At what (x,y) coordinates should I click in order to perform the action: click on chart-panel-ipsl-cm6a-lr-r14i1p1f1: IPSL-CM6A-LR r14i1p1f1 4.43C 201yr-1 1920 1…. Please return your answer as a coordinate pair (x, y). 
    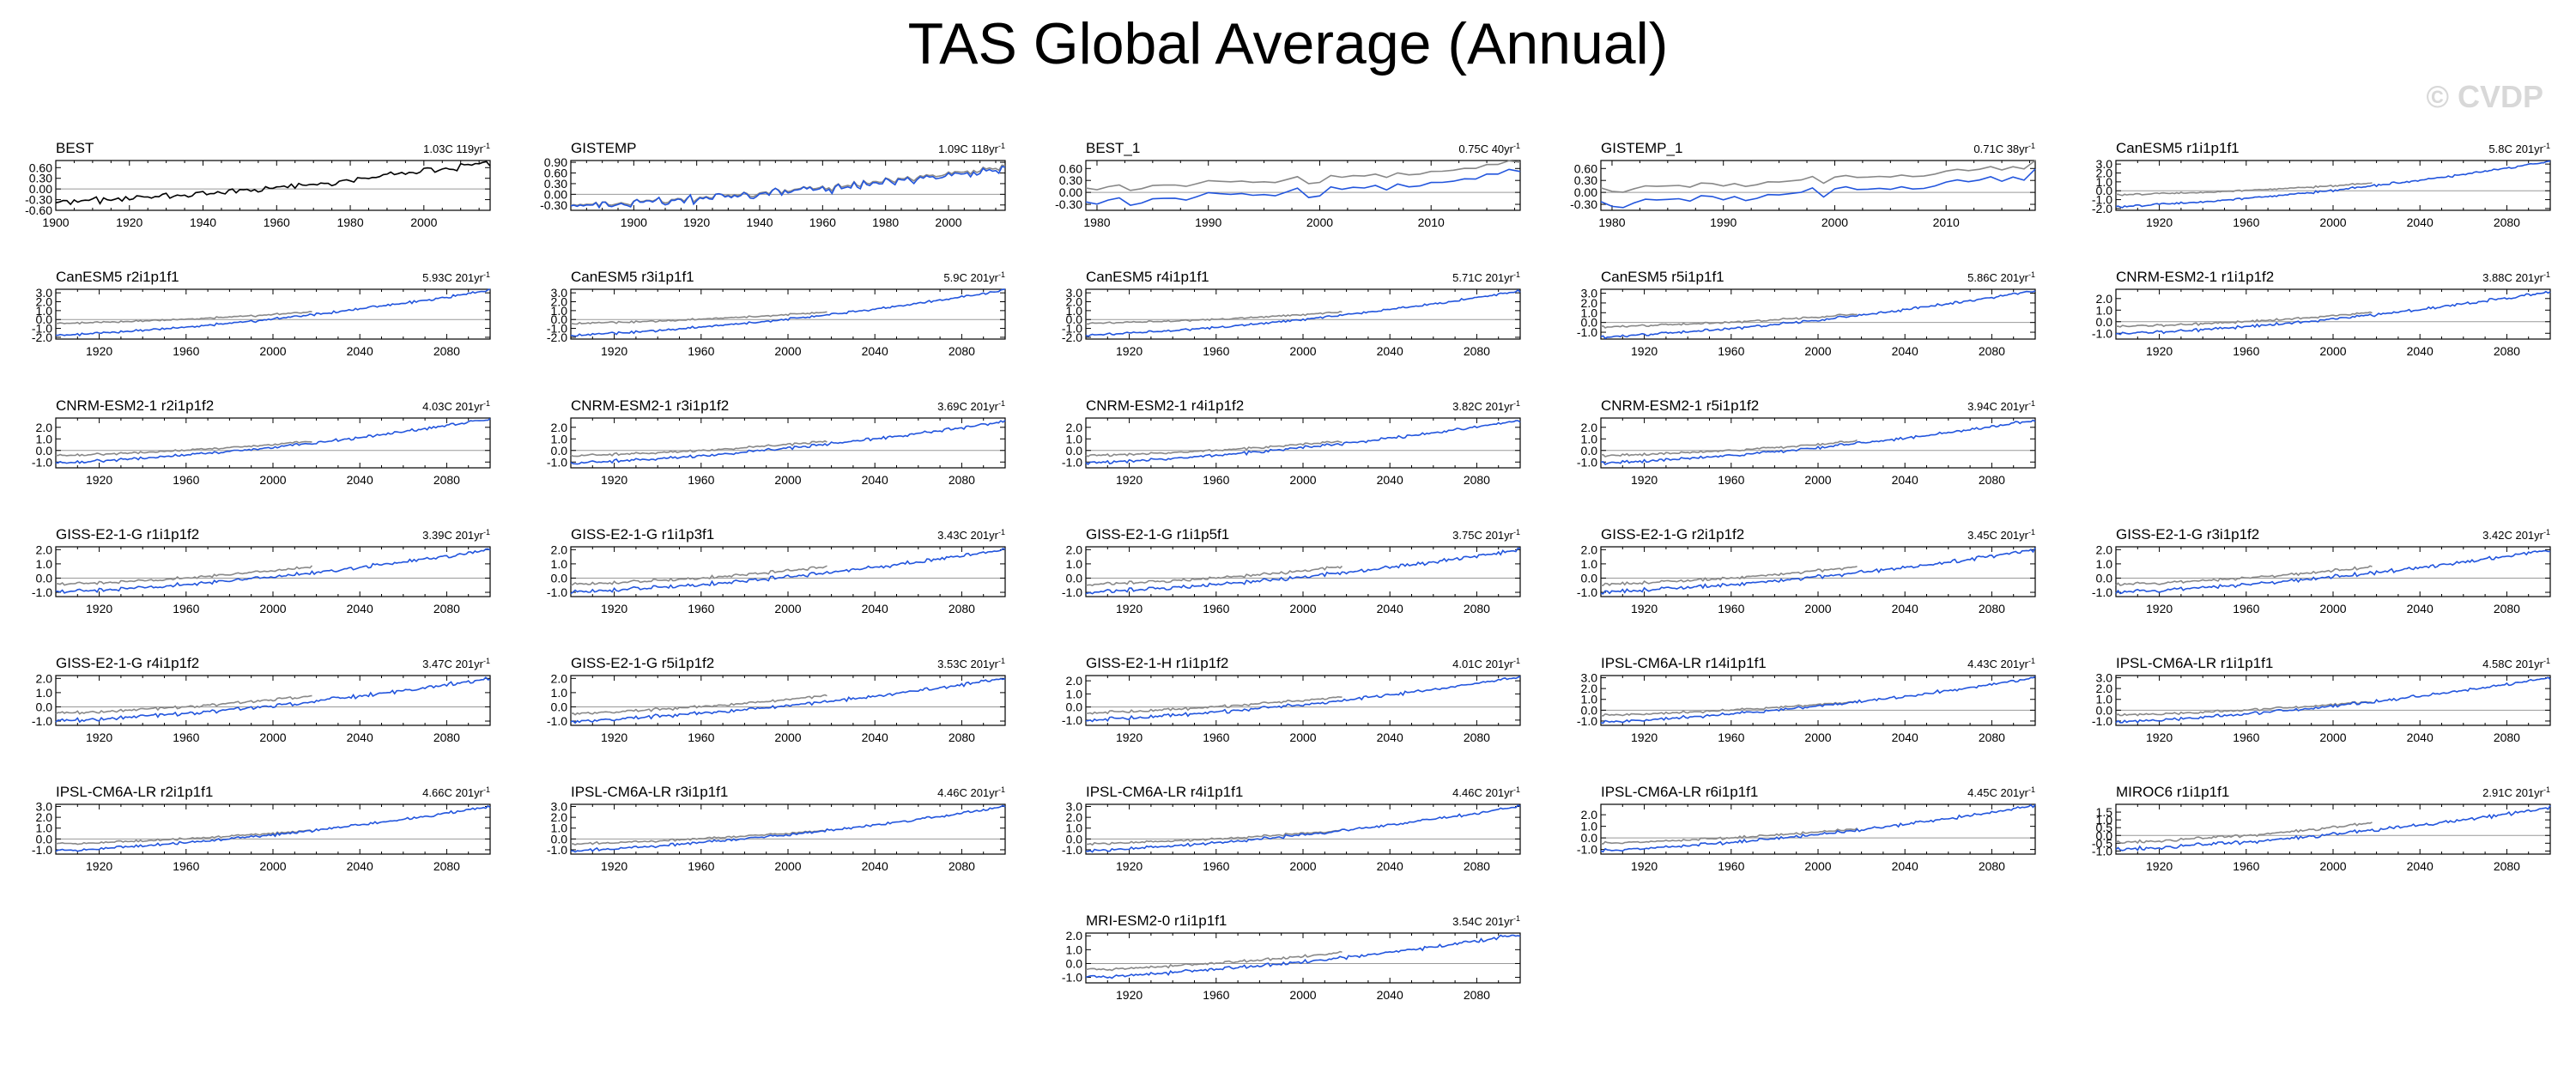
    Looking at the image, I should click on (1806, 699).